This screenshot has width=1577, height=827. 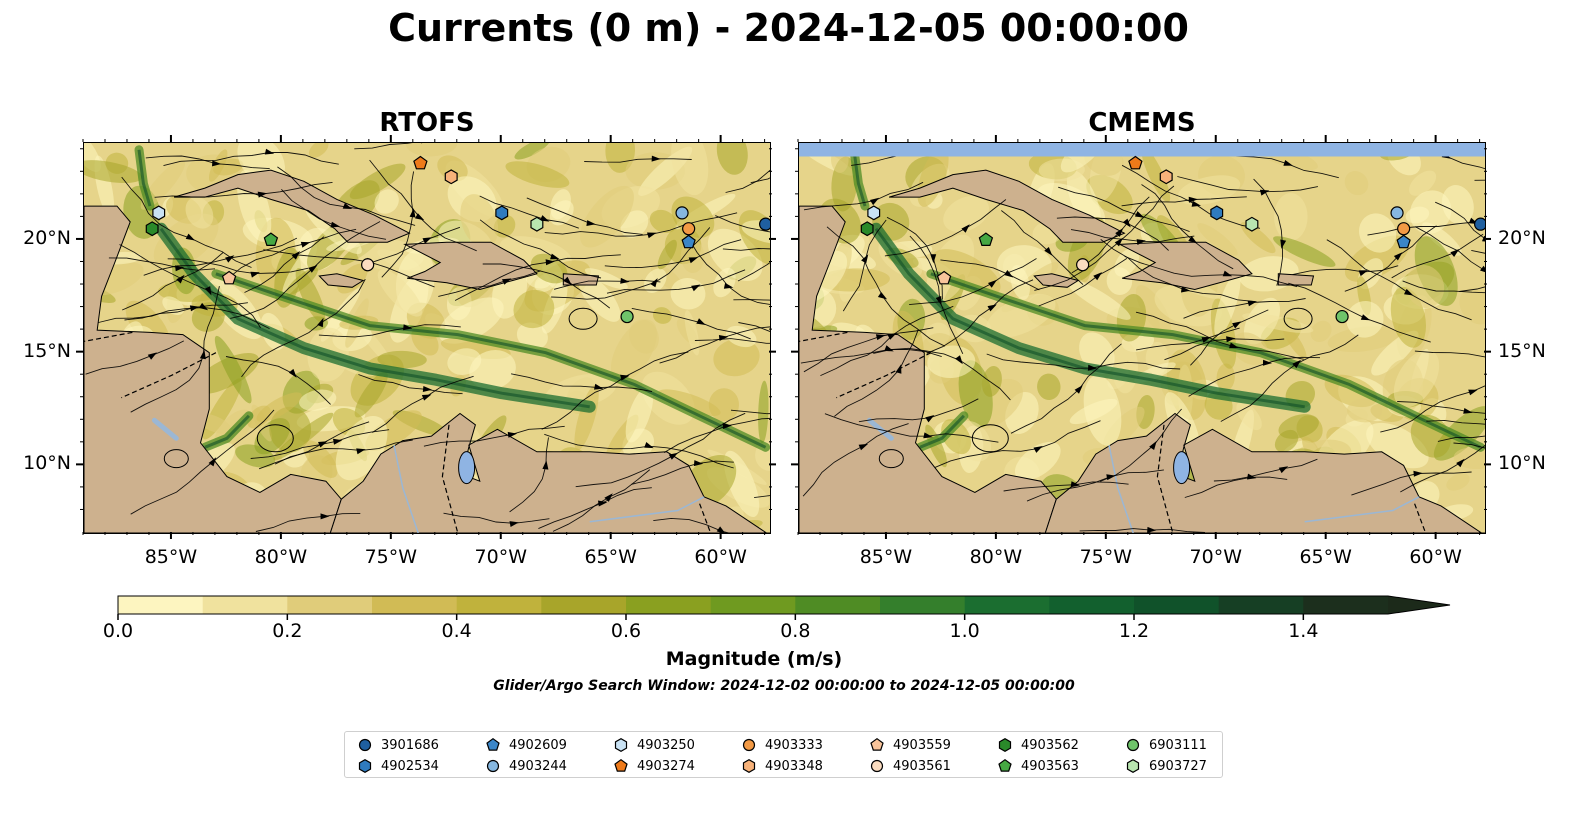 What do you see at coordinates (470, 266) in the screenshot?
I see `land-hispaniola` at bounding box center [470, 266].